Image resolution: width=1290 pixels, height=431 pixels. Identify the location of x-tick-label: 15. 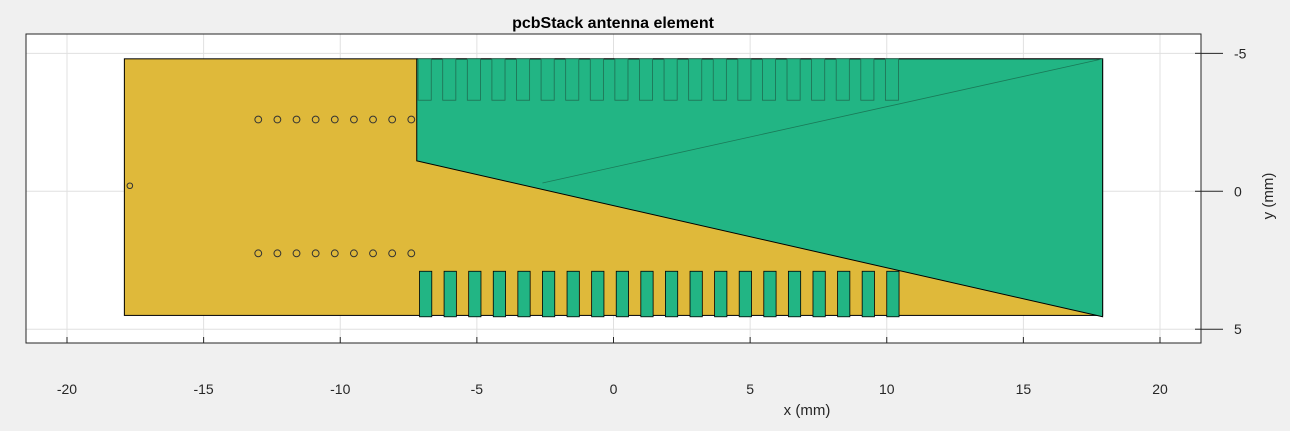
(1024, 389).